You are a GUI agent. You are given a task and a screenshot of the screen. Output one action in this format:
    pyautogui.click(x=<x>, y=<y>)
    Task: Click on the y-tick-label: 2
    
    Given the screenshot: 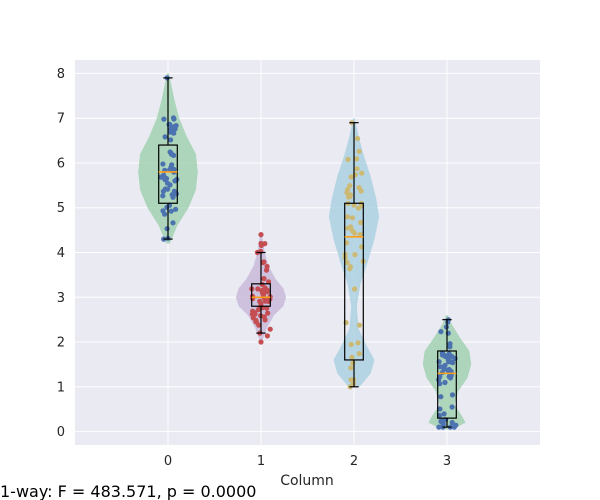 What is the action you would take?
    pyautogui.click(x=61, y=343)
    